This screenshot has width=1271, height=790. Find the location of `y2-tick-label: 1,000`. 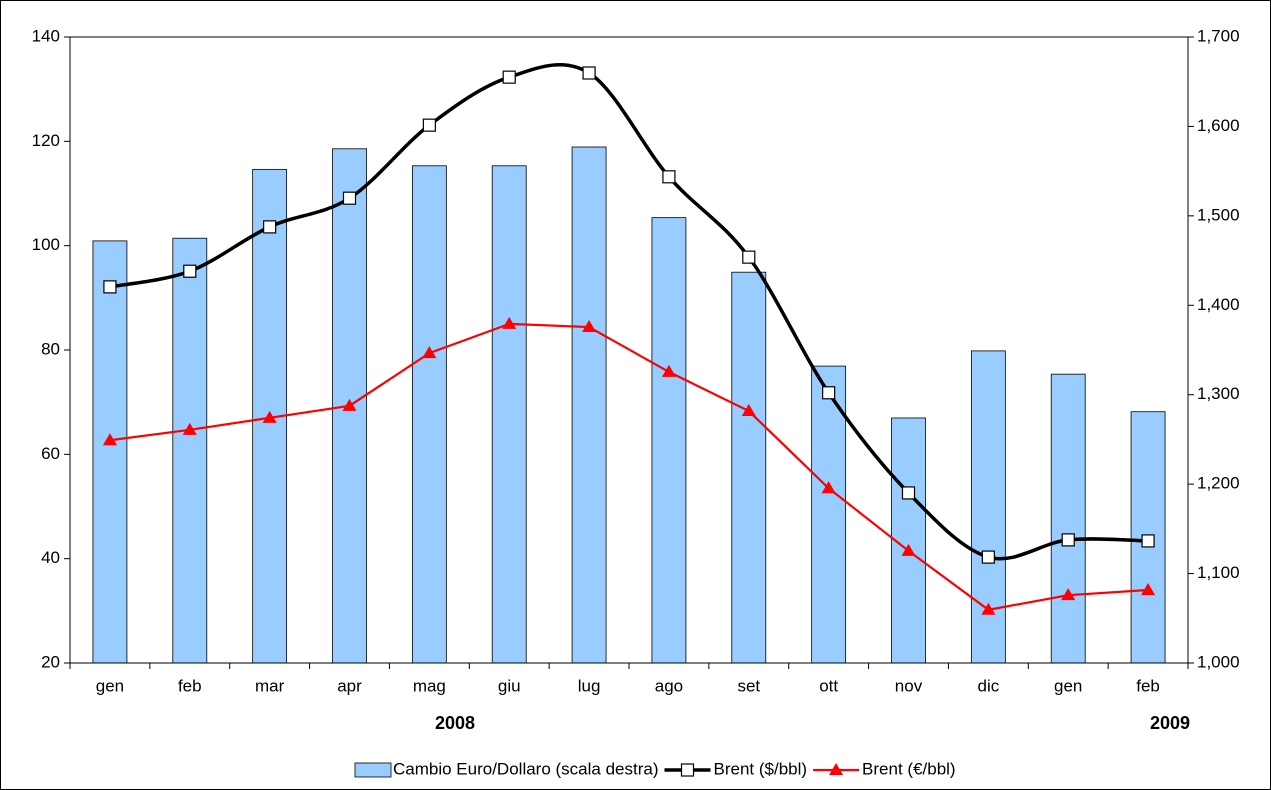

y2-tick-label: 1,000 is located at coordinates (1218, 661).